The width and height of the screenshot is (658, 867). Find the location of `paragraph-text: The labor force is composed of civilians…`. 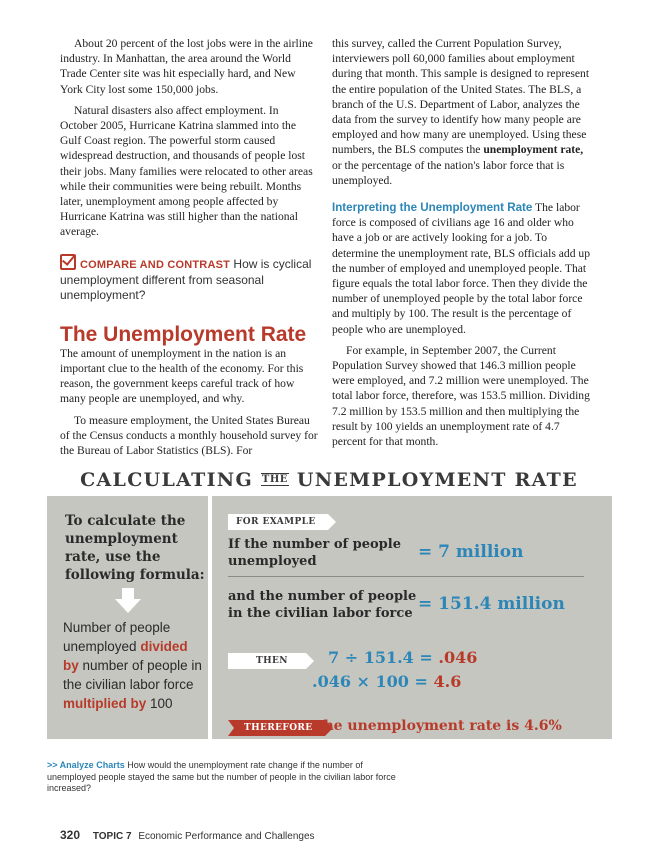

paragraph-text: The labor force is composed of civilians… is located at coordinates (461, 268).